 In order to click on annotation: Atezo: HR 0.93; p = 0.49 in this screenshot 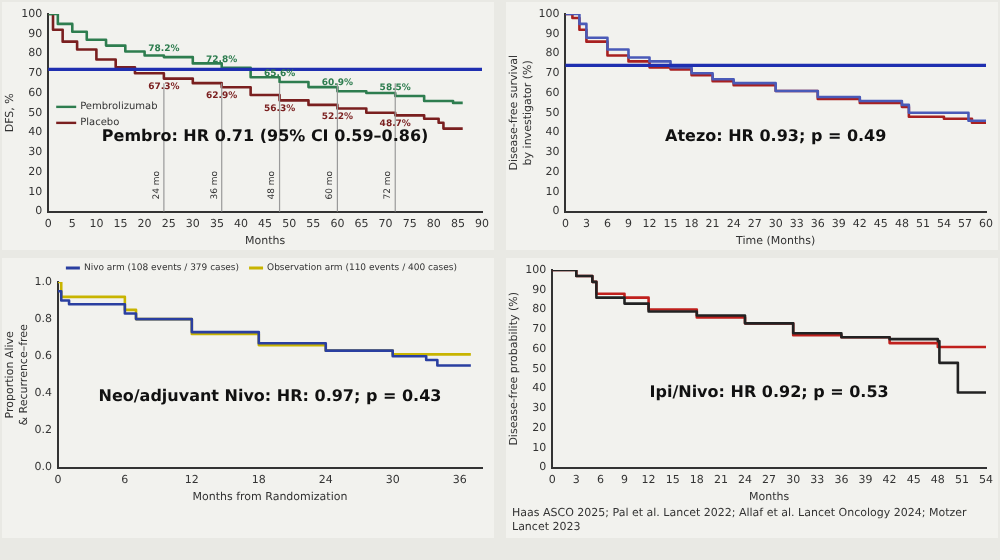, I will do `click(776, 135)`.